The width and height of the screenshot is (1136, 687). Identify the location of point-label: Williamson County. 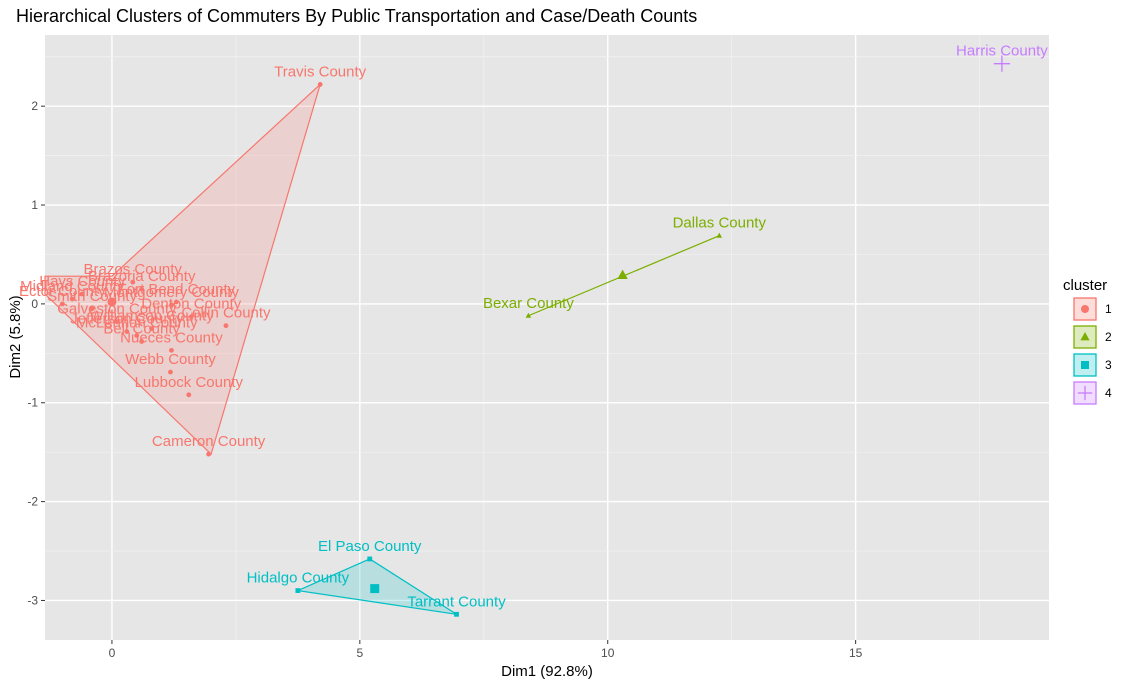
(151, 316).